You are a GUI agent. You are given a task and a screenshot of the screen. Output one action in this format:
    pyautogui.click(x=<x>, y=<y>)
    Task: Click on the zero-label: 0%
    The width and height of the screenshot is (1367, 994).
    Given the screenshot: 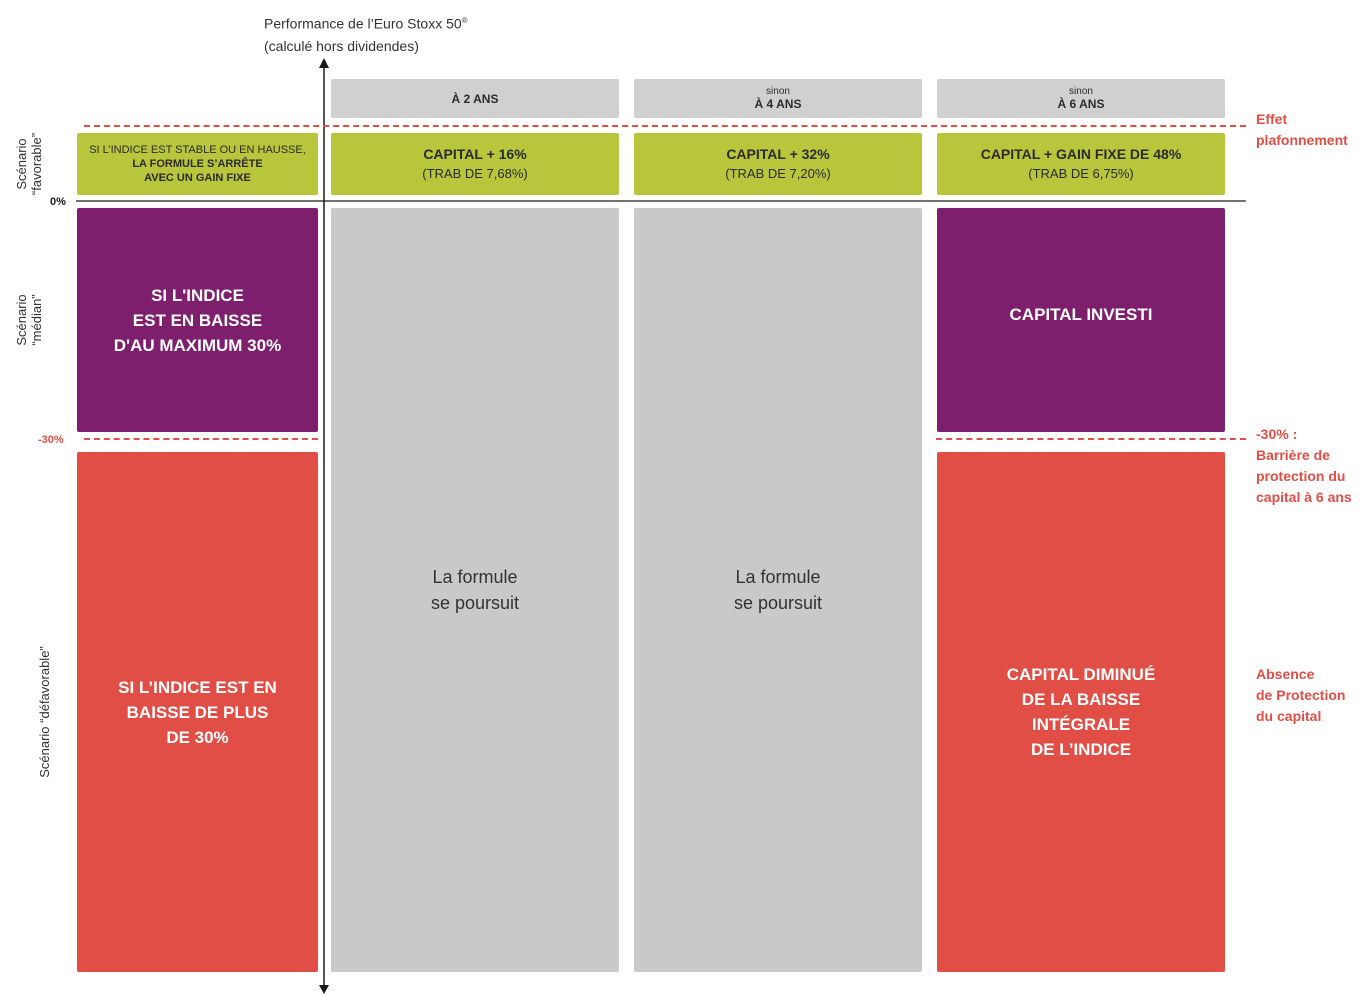 What is the action you would take?
    pyautogui.click(x=58, y=202)
    